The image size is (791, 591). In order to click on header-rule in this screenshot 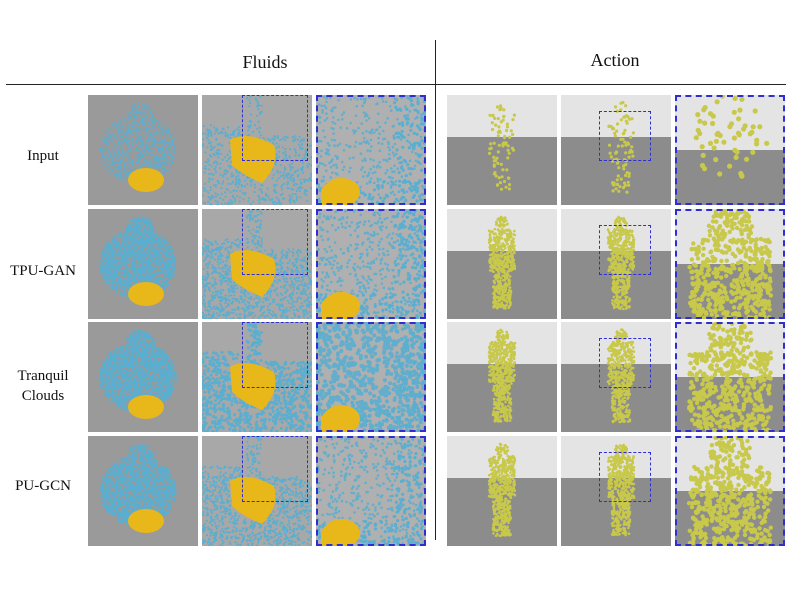, I will do `click(396, 84)`.